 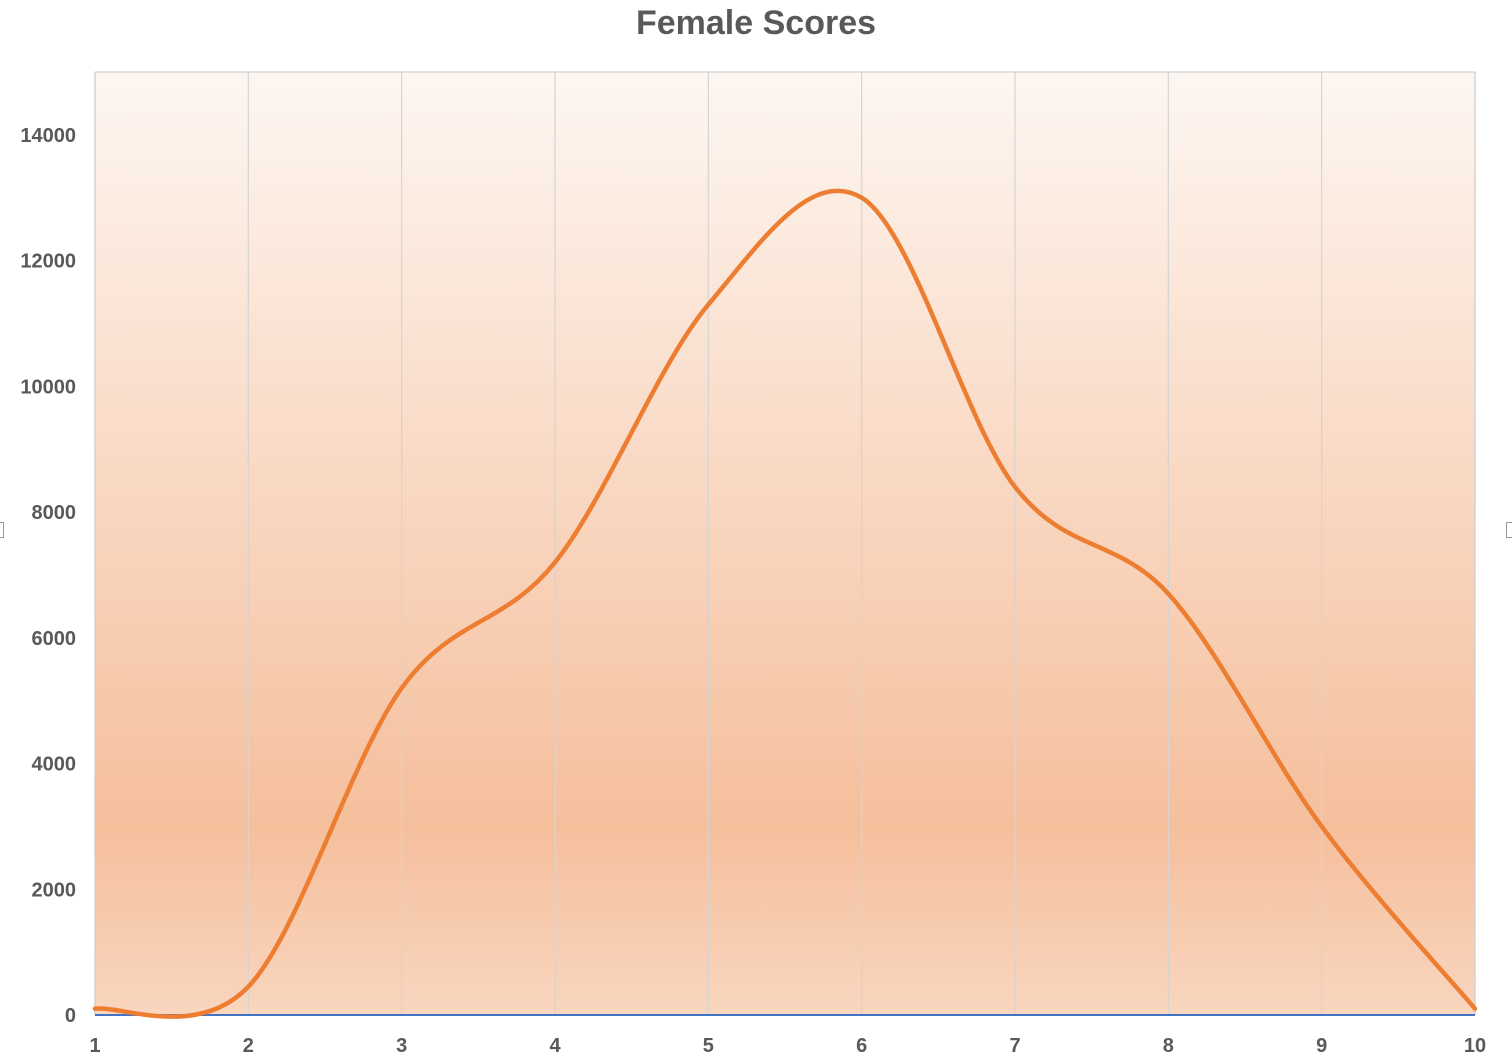 What do you see at coordinates (54, 639) in the screenshot?
I see `y-tick-label: 6000` at bounding box center [54, 639].